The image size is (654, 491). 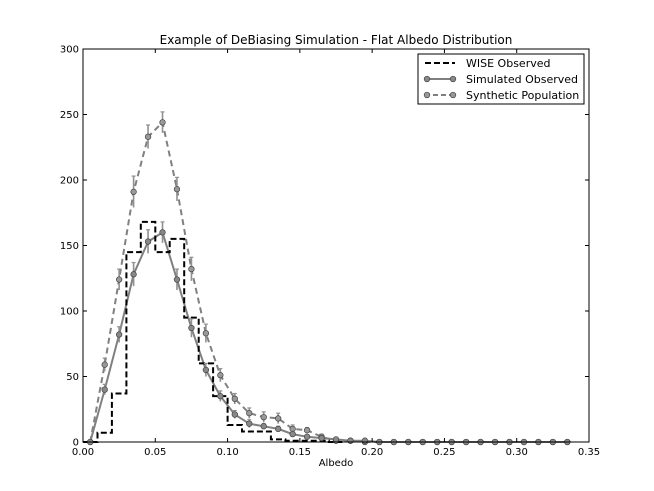 What do you see at coordinates (336, 463) in the screenshot?
I see `x-axis-label: Albedo` at bounding box center [336, 463].